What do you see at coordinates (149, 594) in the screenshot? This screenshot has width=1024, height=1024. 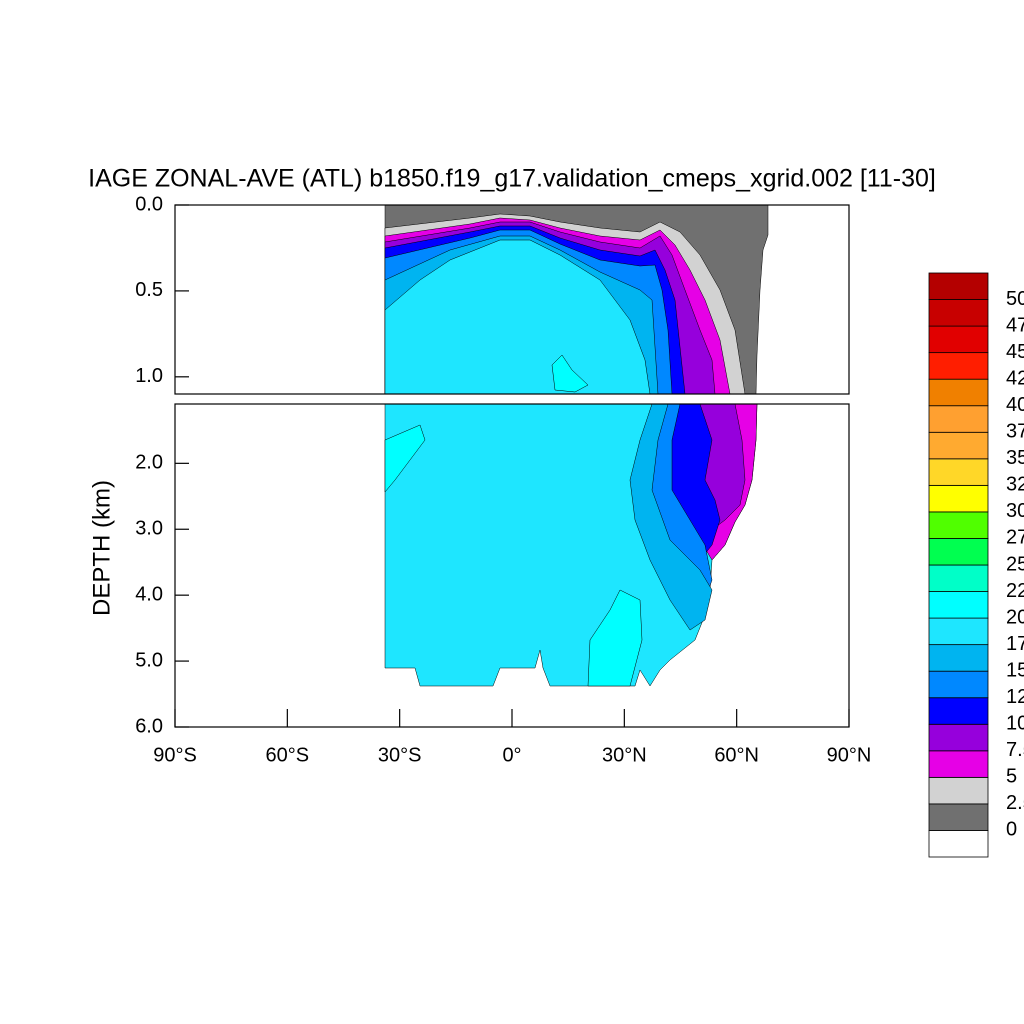 I see `y-tick-label: 4.0` at bounding box center [149, 594].